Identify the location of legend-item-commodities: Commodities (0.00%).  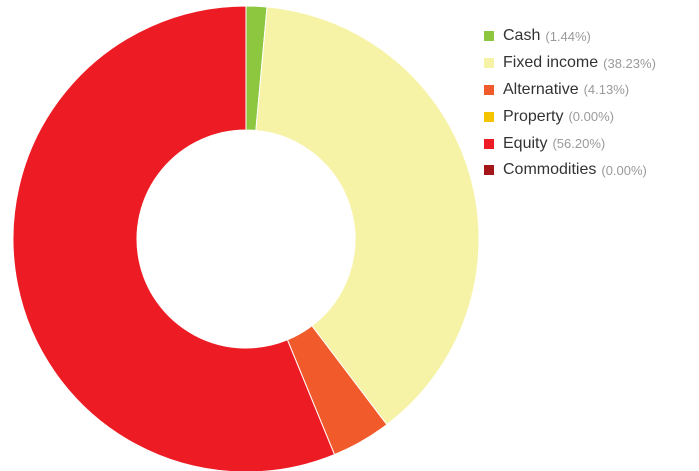
(570, 170).